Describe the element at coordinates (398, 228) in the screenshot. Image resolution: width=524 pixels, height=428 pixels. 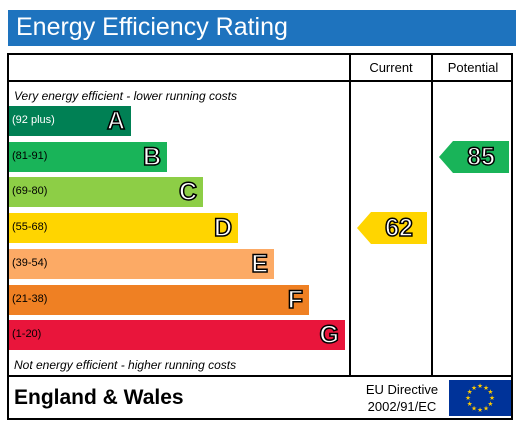
I see `current-rating-arrow-value: 62` at that location.